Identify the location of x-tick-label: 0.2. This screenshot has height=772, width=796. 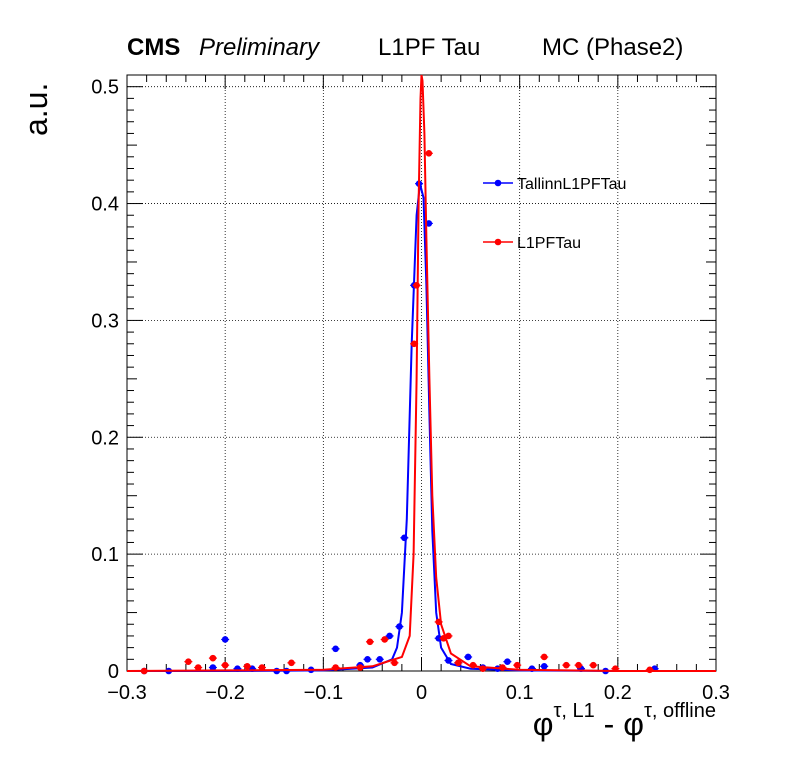
(618, 693).